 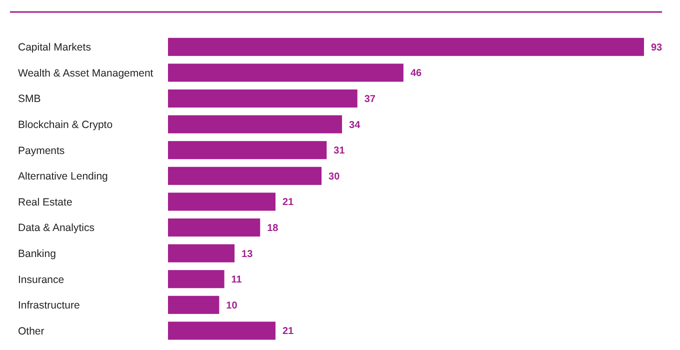 What do you see at coordinates (37, 254) in the screenshot?
I see `y-tick-label: Banking` at bounding box center [37, 254].